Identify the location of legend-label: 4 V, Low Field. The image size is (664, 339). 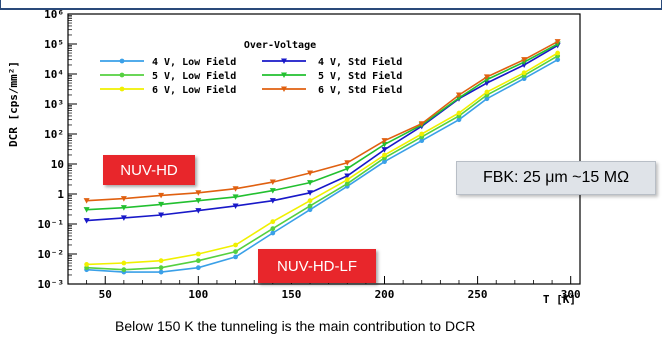
(194, 62).